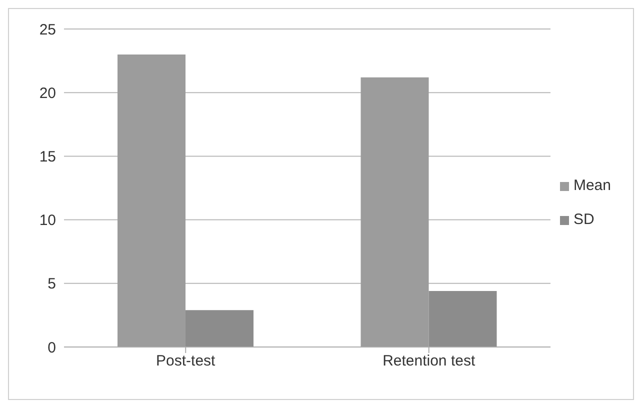 The width and height of the screenshot is (642, 408). What do you see at coordinates (52, 347) in the screenshot?
I see `y-tick-label: 0` at bounding box center [52, 347].